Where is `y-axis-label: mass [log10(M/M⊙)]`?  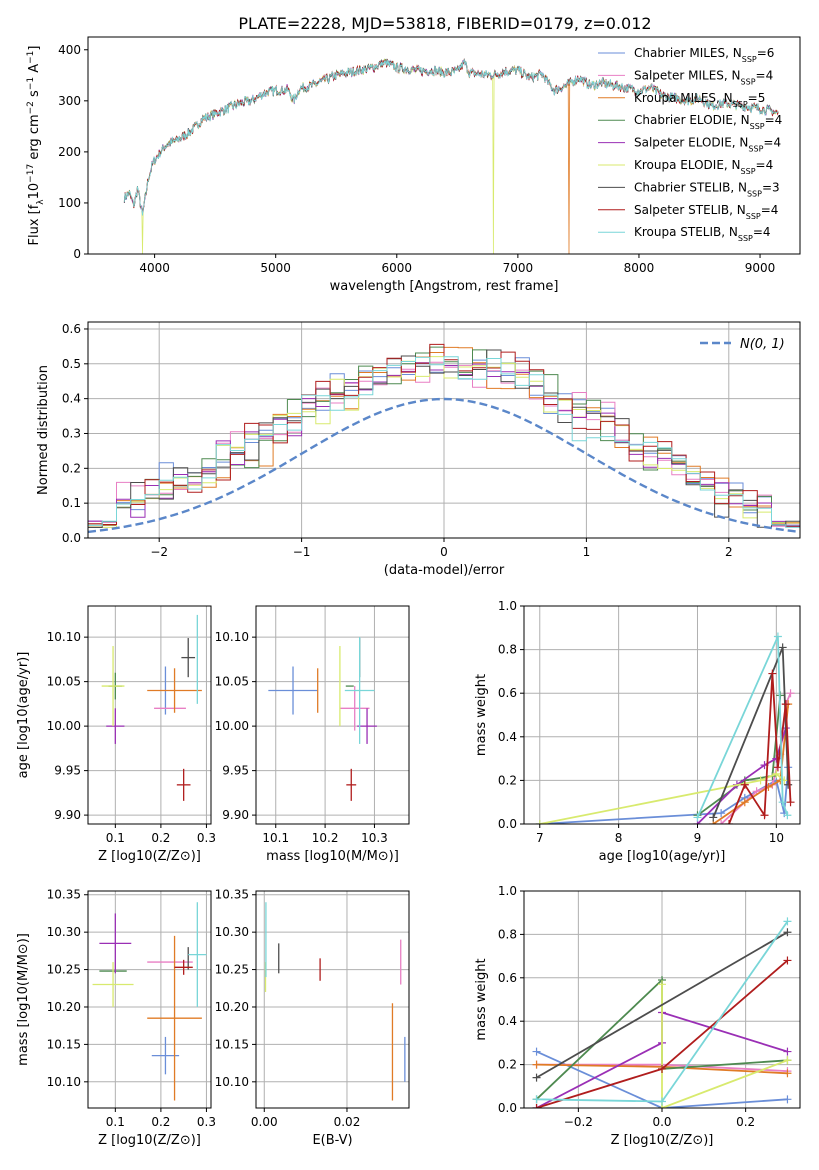
y-axis-label: mass [log10(M/M⊙)] is located at coordinates (23, 999).